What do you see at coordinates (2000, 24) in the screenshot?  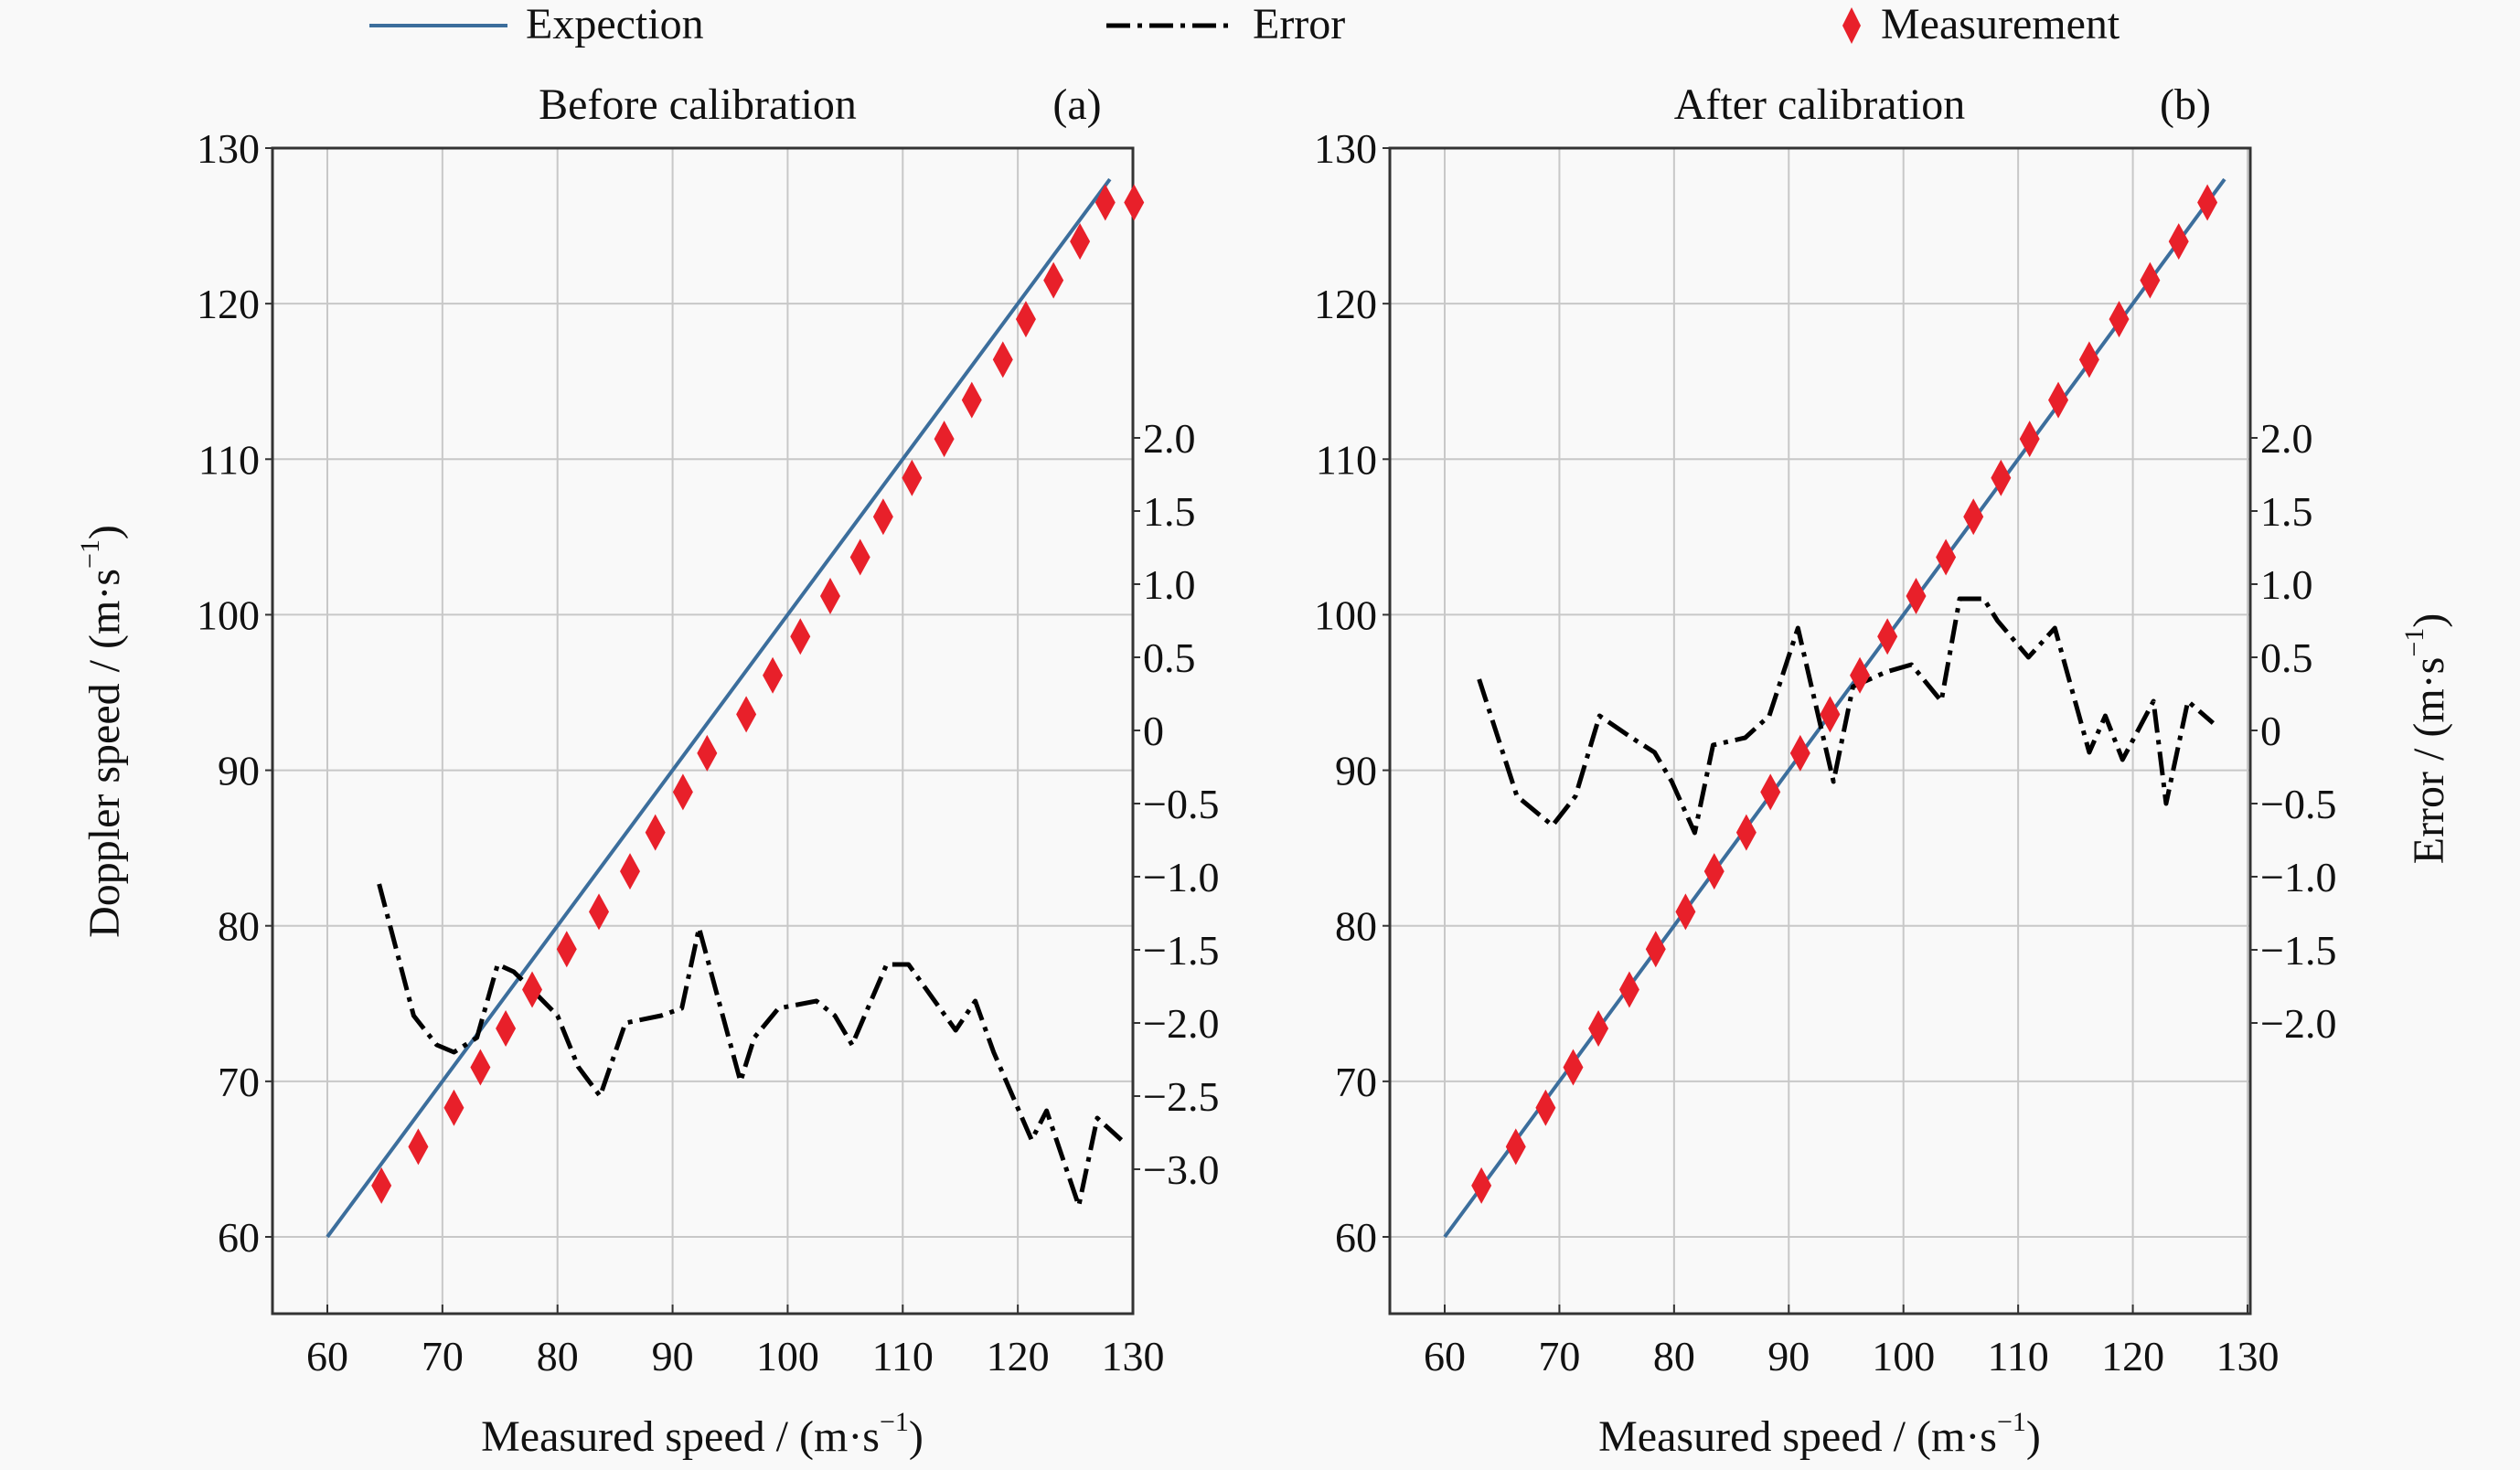 I see `legend-measurement-label: Measurement` at bounding box center [2000, 24].